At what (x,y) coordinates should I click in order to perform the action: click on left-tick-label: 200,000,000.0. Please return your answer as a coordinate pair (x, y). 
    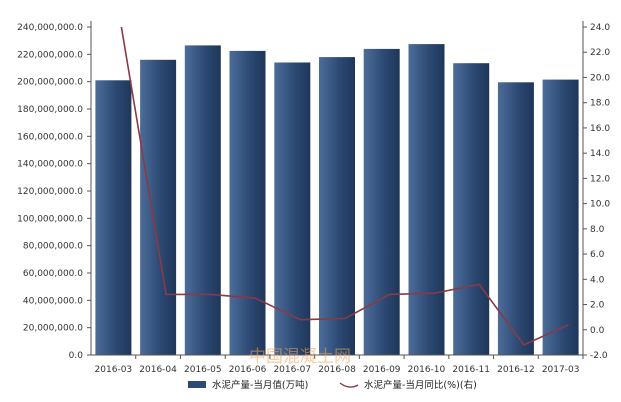
    Looking at the image, I should click on (50, 83).